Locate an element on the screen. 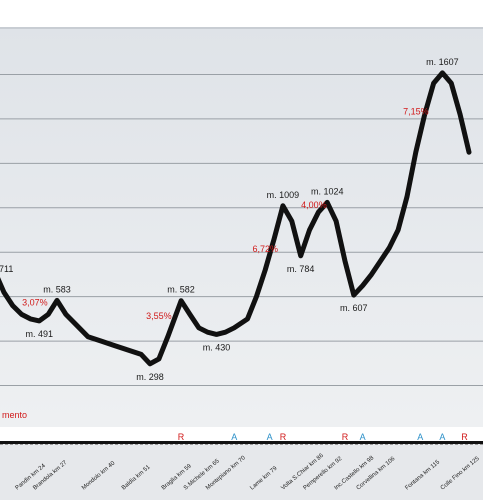 Image resolution: width=483 pixels, height=500 pixels. elevation-label: m. 784 is located at coordinates (301, 269).